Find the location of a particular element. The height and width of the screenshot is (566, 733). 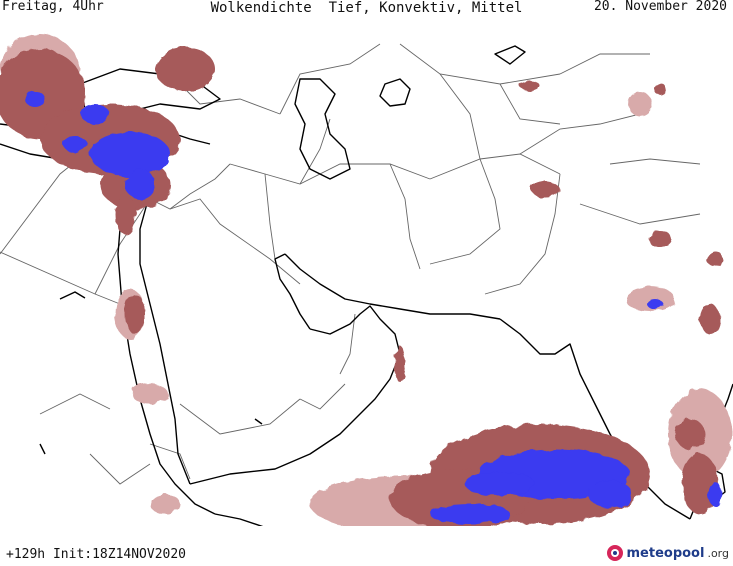

brand-logo: meteopool .org is located at coordinates (667, 553).